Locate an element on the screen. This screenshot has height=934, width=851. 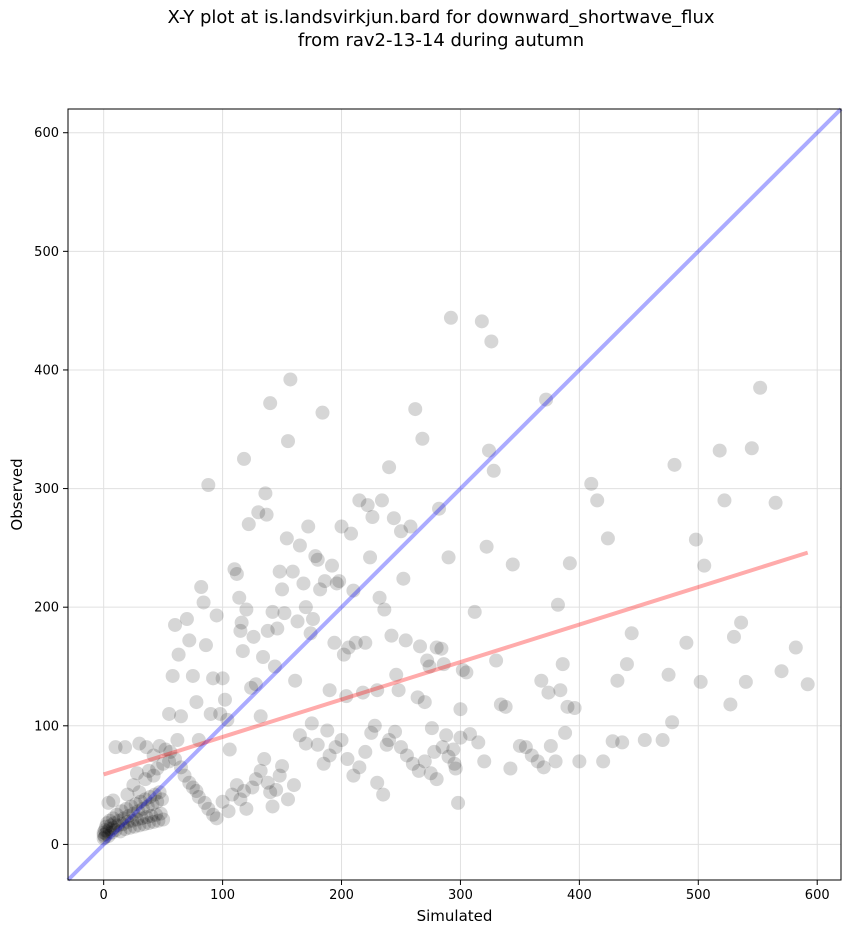
x-tick-label: 300 is located at coordinates (460, 895).